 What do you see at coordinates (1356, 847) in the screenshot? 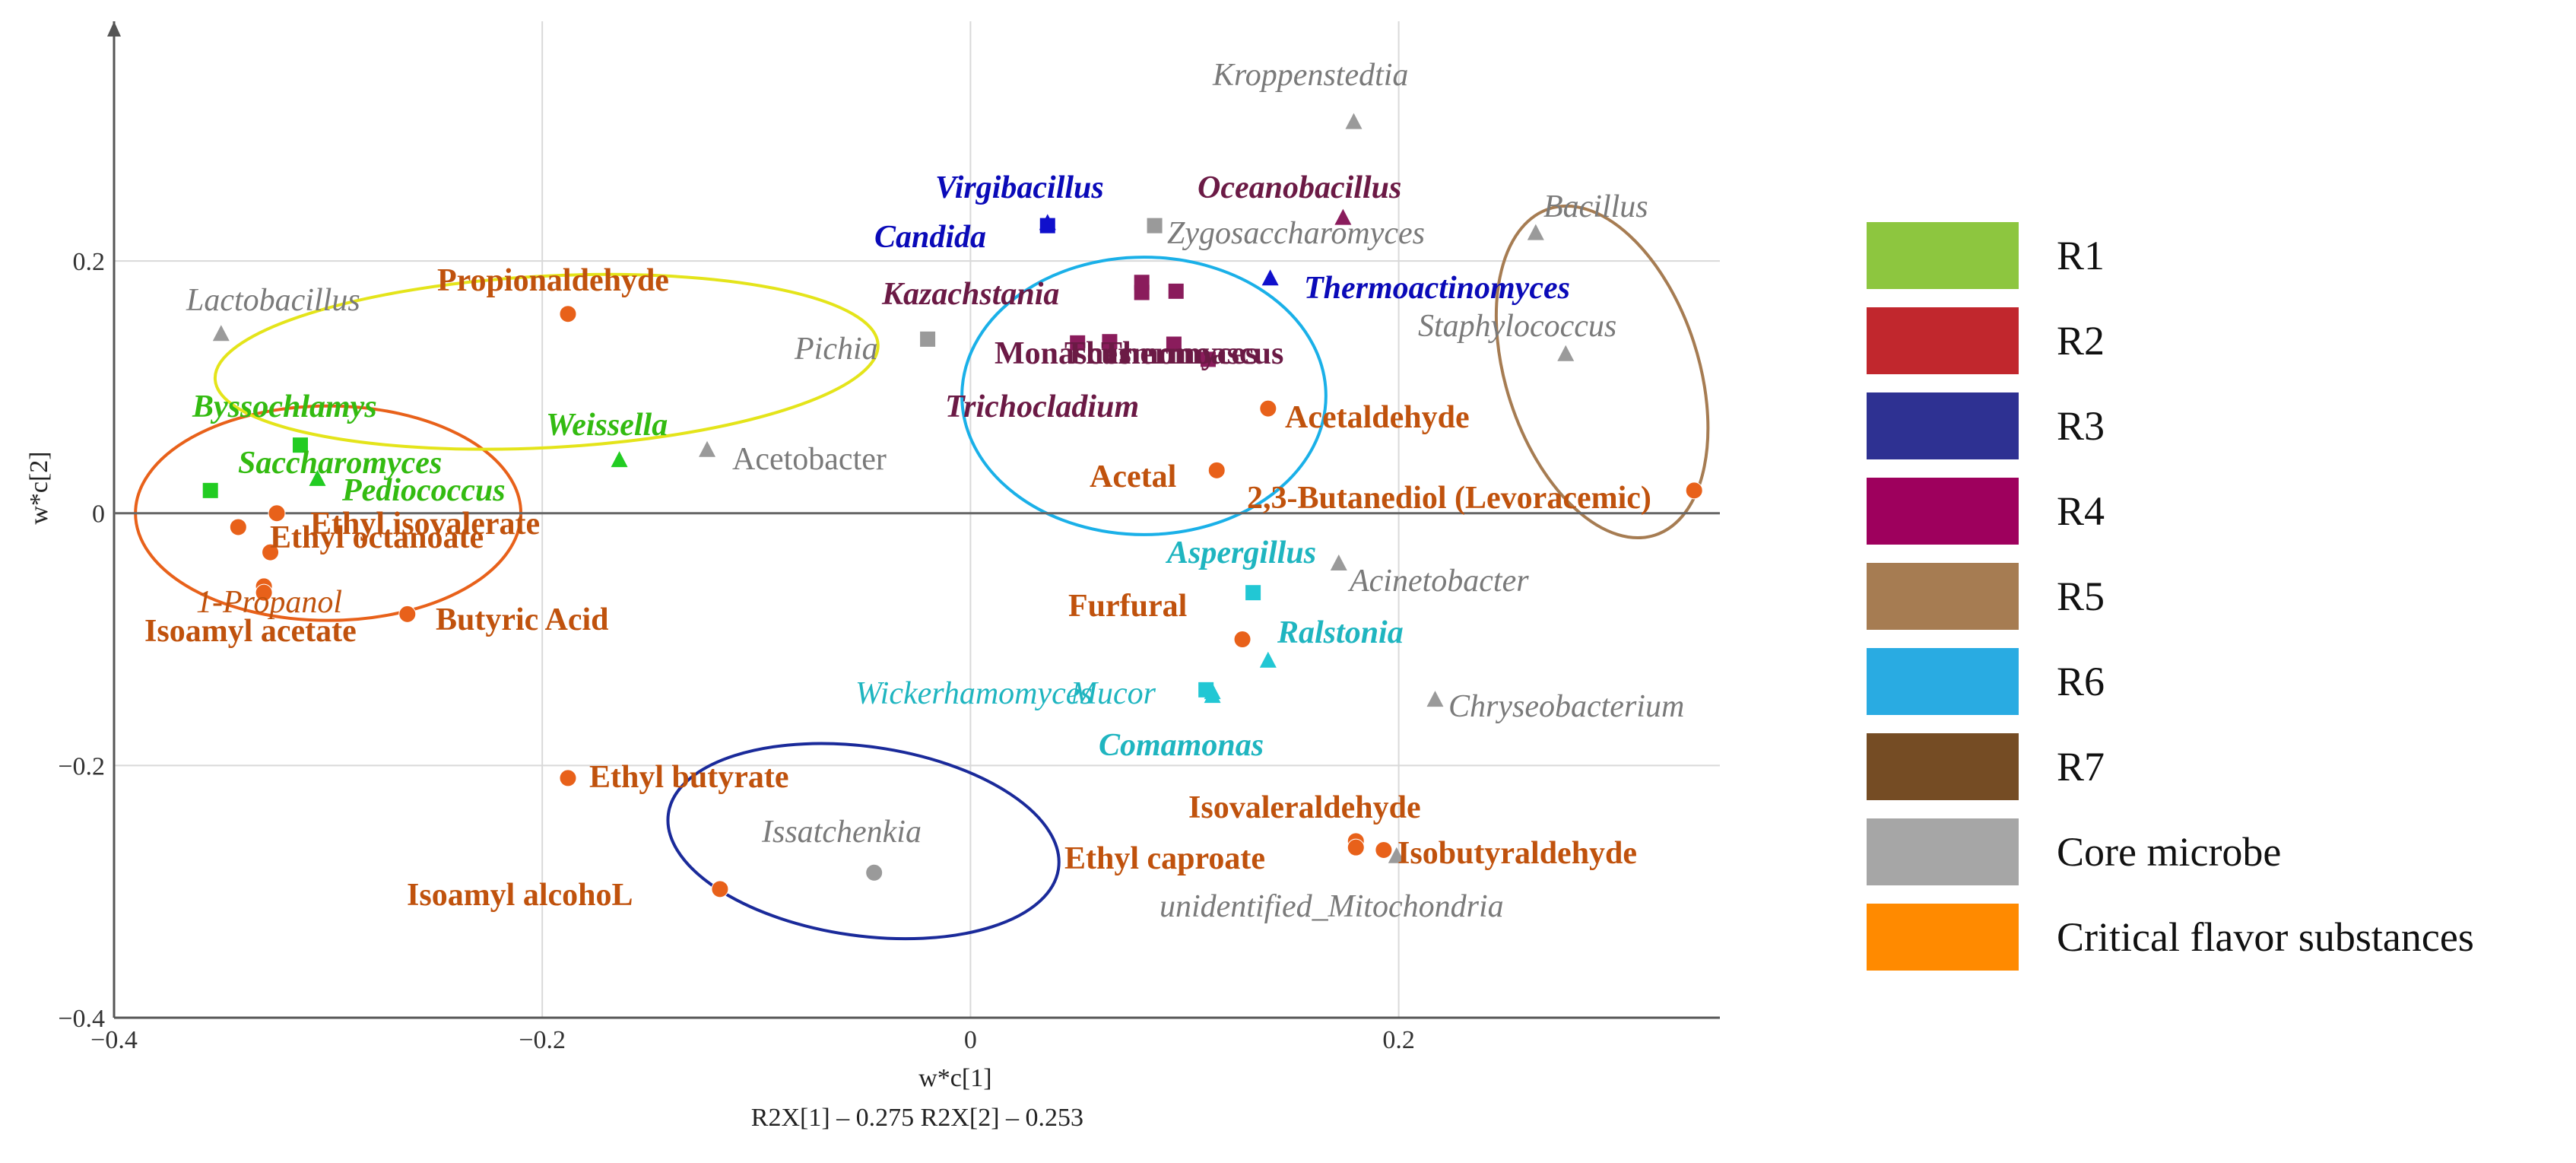
I see `ethyl-caproate-point` at bounding box center [1356, 847].